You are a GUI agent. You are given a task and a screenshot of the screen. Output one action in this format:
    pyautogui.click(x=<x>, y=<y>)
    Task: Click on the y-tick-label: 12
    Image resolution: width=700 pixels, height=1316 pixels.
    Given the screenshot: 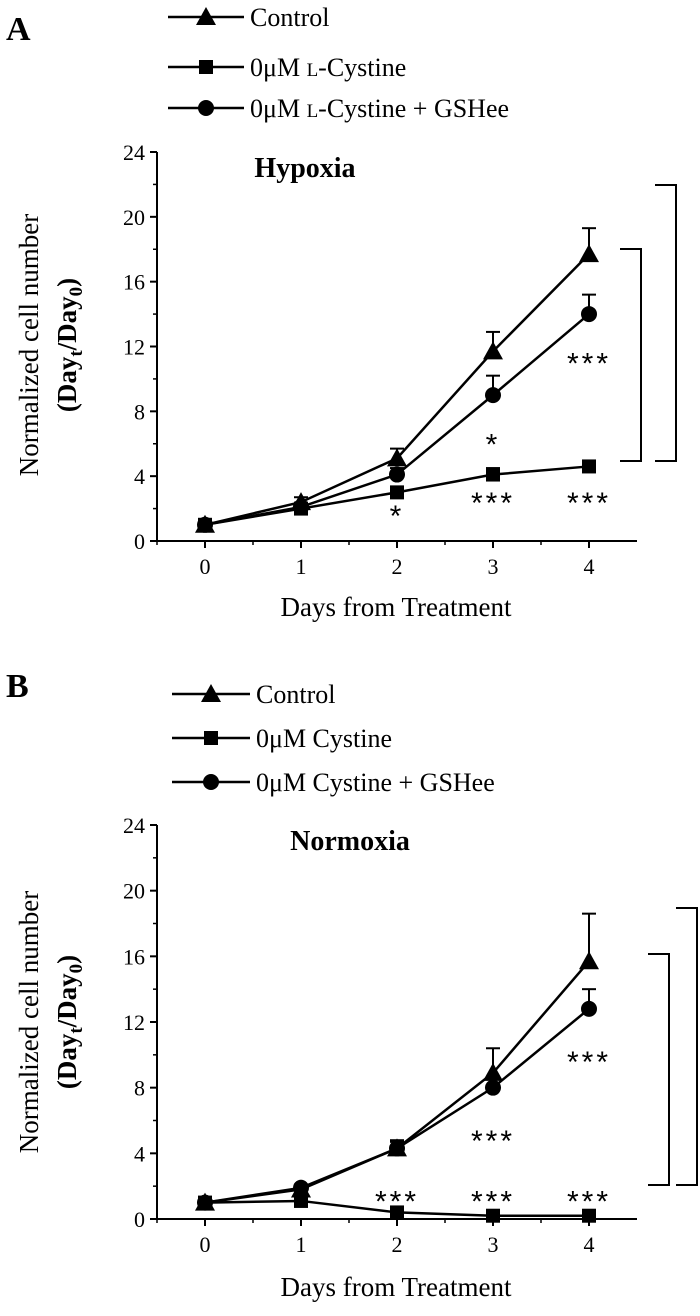 What is the action you would take?
    pyautogui.click(x=134, y=1022)
    